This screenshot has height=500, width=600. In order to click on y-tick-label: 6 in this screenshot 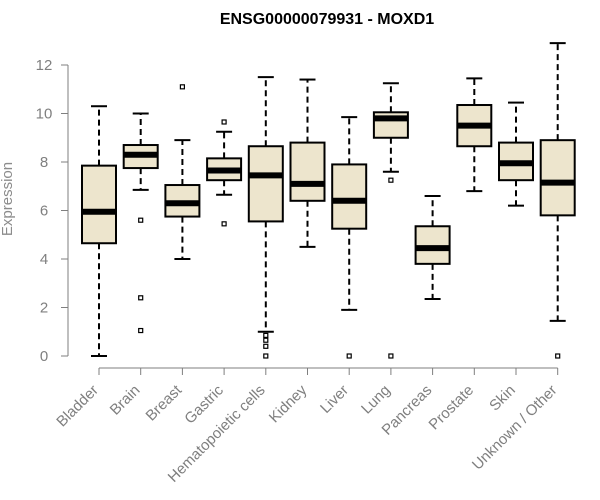, I will do `click(44, 211)`.